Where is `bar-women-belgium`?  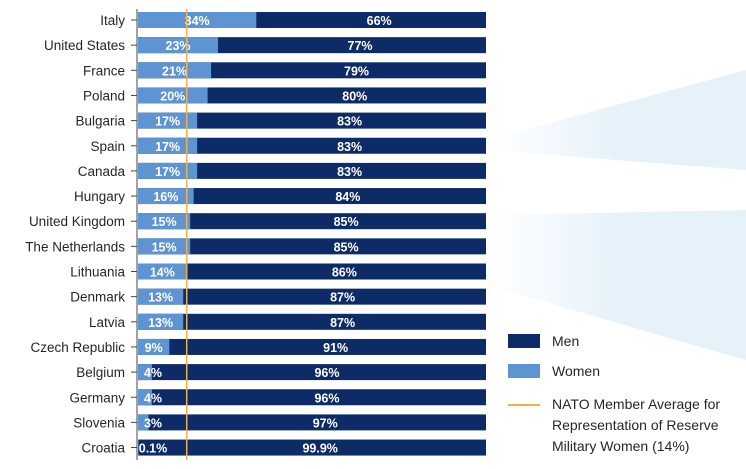
bar-women-belgium is located at coordinates (145, 372).